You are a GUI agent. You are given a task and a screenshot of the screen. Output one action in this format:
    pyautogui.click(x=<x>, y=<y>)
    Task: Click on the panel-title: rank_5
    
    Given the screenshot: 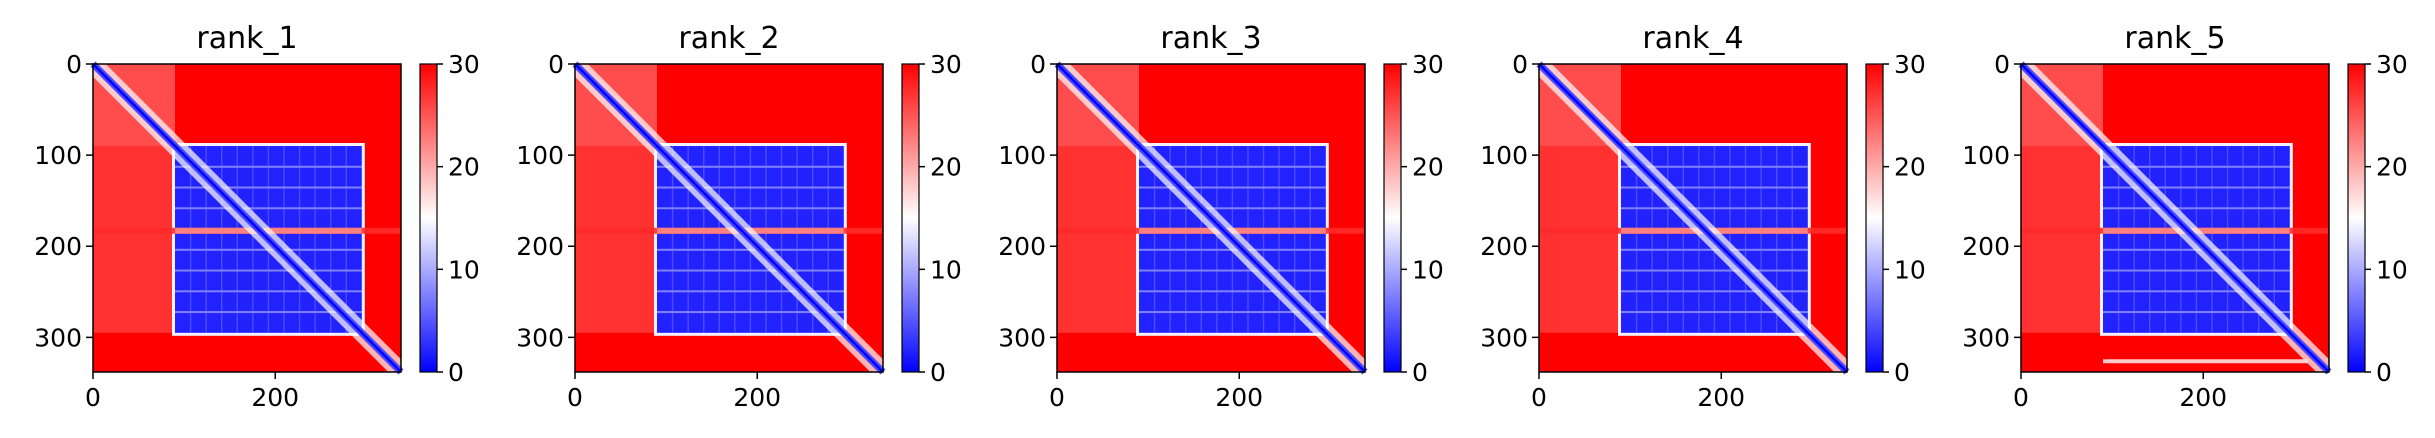 What is the action you would take?
    pyautogui.click(x=2174, y=38)
    